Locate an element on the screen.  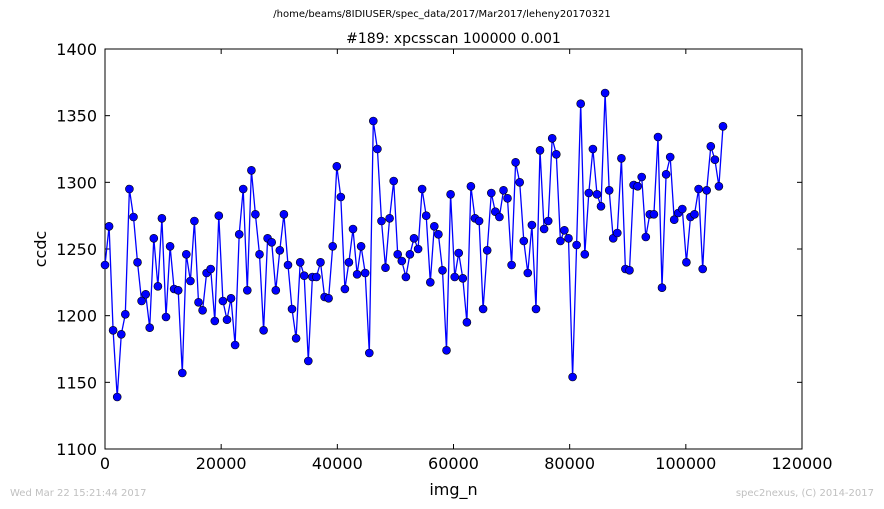
y-tick-label: 1150 is located at coordinates (76, 382).